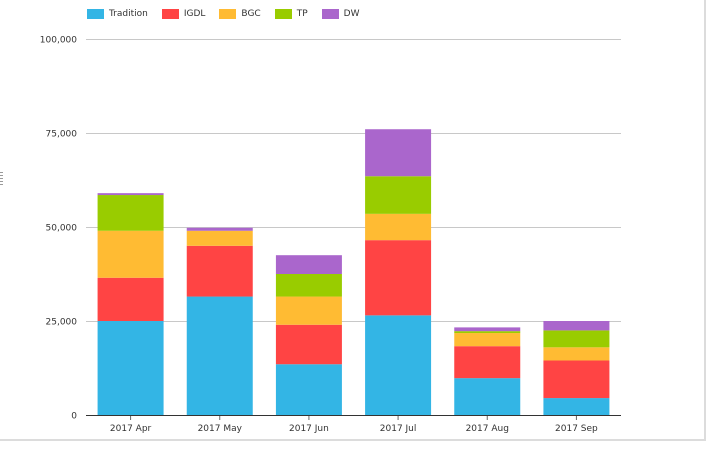 This screenshot has height=451, width=711. What do you see at coordinates (130, 299) in the screenshot?
I see `bar-igdl-2017-apr` at bounding box center [130, 299].